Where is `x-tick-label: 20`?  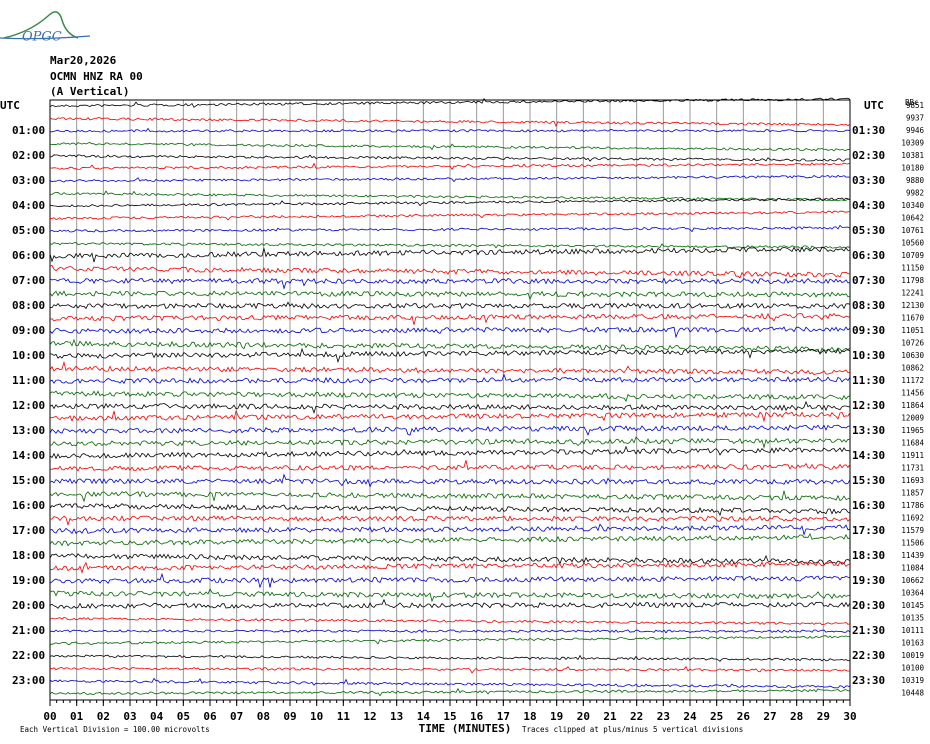
x-tick-label: 20 is located at coordinates (583, 716).